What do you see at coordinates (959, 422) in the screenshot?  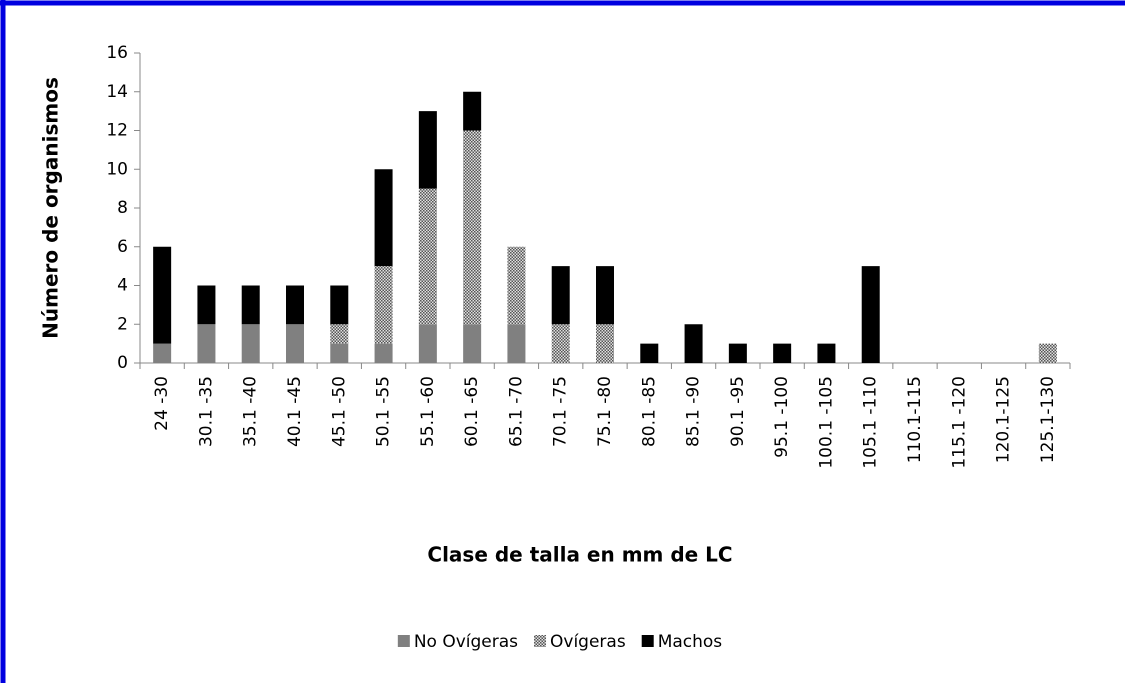 I see `x-tick-label: 115.1 -120` at bounding box center [959, 422].